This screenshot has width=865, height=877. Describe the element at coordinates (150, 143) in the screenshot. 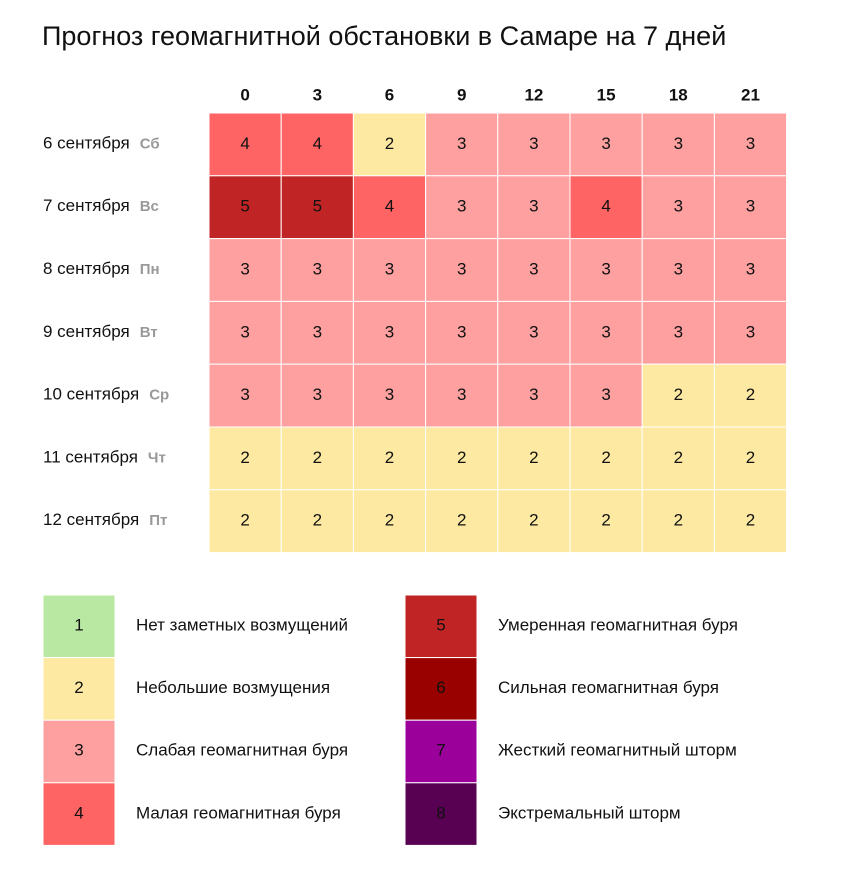

I see `weekday-label: Сб` at that location.